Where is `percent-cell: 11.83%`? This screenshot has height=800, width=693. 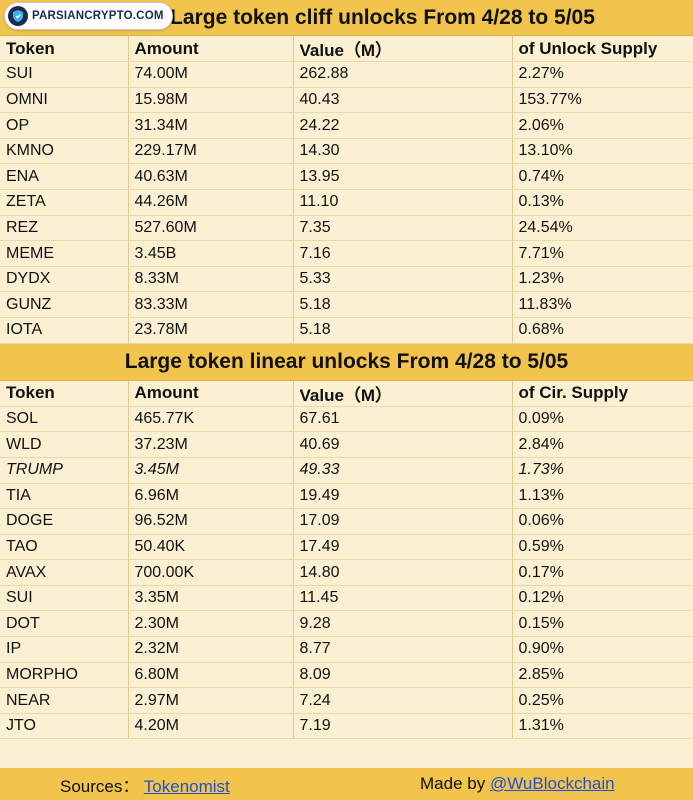
percent-cell: 11.83% is located at coordinates (602, 305).